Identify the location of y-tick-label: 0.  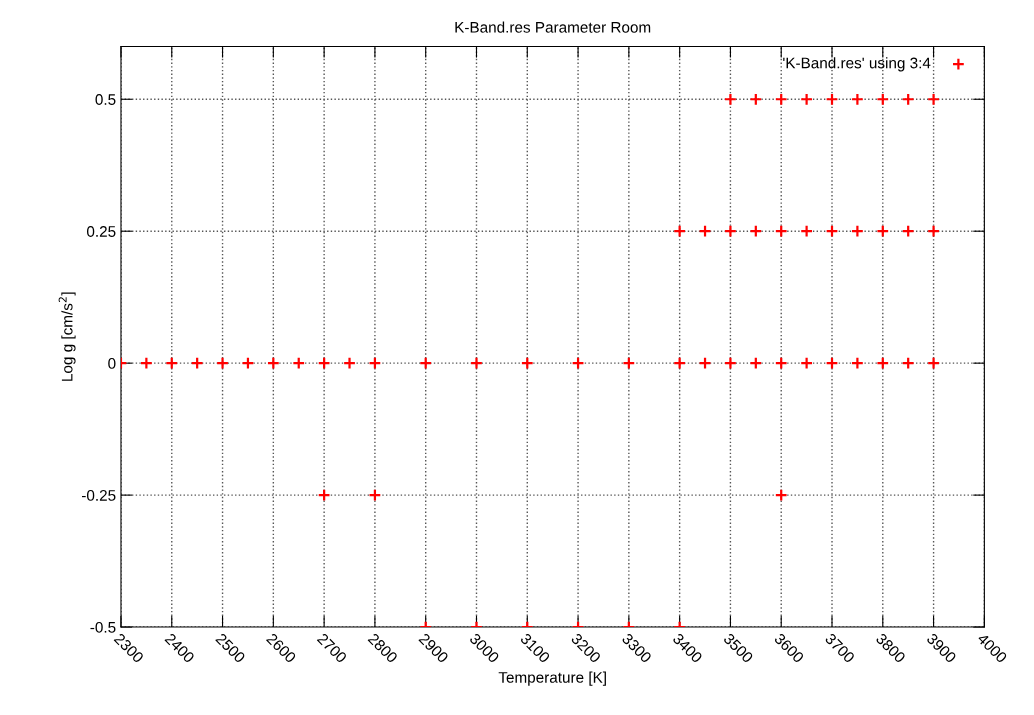
(112, 363).